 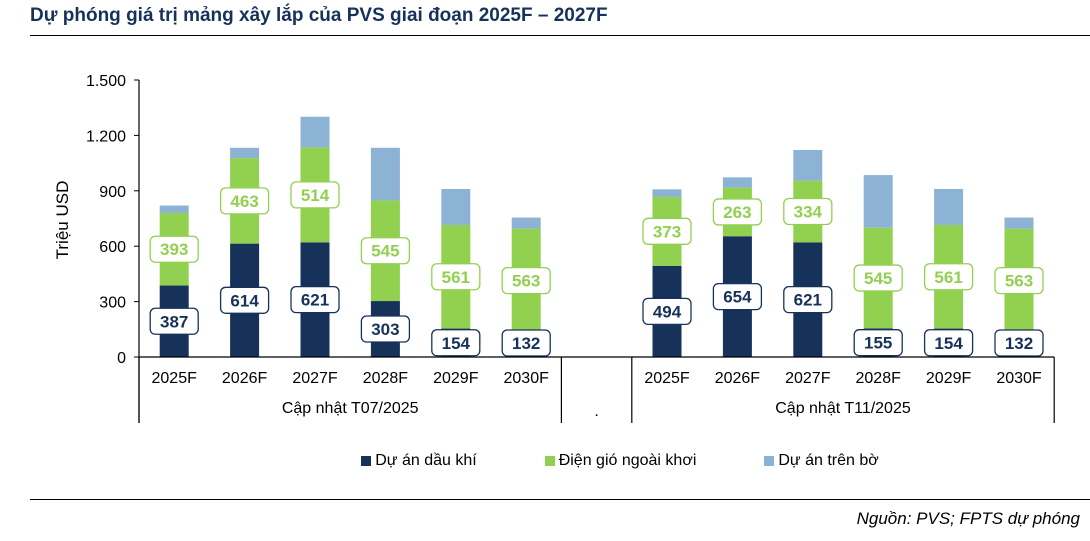 I want to click on y-tick-label: 1.200, so click(x=106, y=136).